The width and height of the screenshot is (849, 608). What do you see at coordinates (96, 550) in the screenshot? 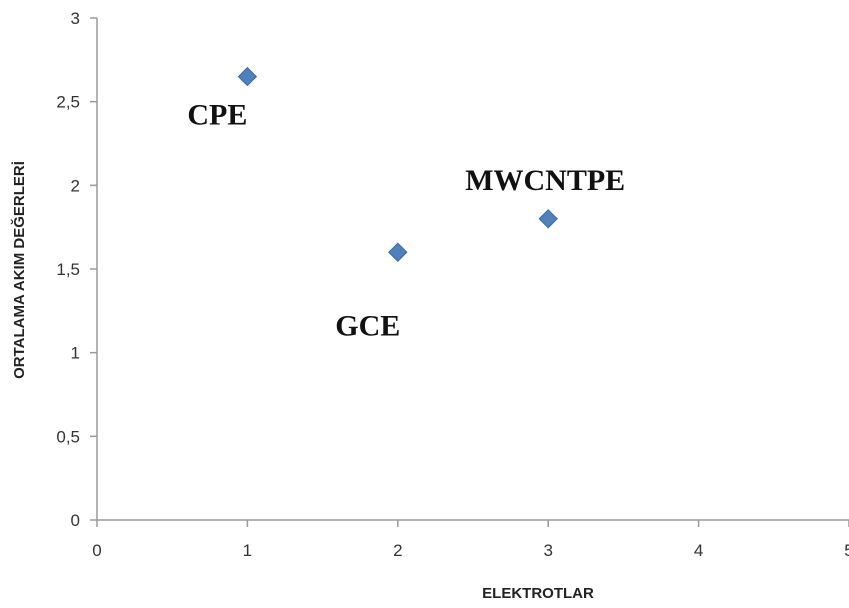
I see `x-tick-label: 0` at bounding box center [96, 550].